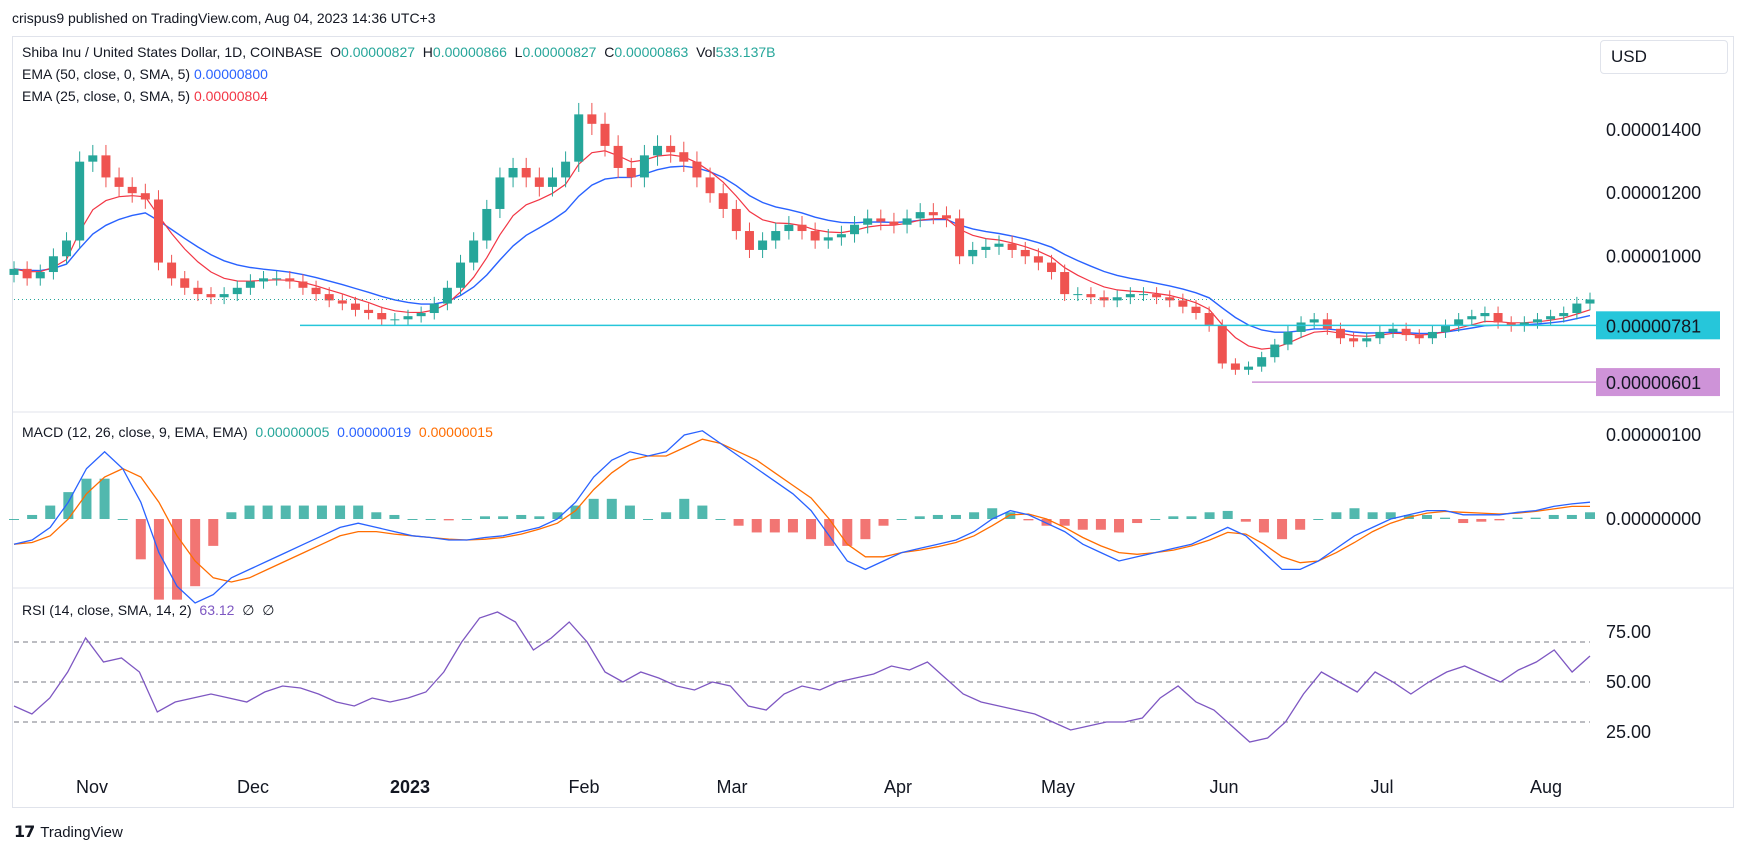 Image resolution: width=1747 pixels, height=855 pixels. I want to click on rsi-pane, so click(802, 677).